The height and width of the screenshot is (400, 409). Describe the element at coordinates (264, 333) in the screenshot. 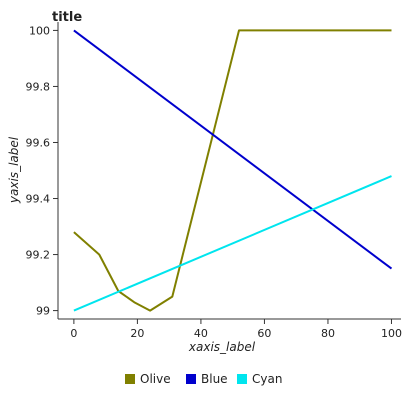

I see `x-tick-label: 60` at that location.